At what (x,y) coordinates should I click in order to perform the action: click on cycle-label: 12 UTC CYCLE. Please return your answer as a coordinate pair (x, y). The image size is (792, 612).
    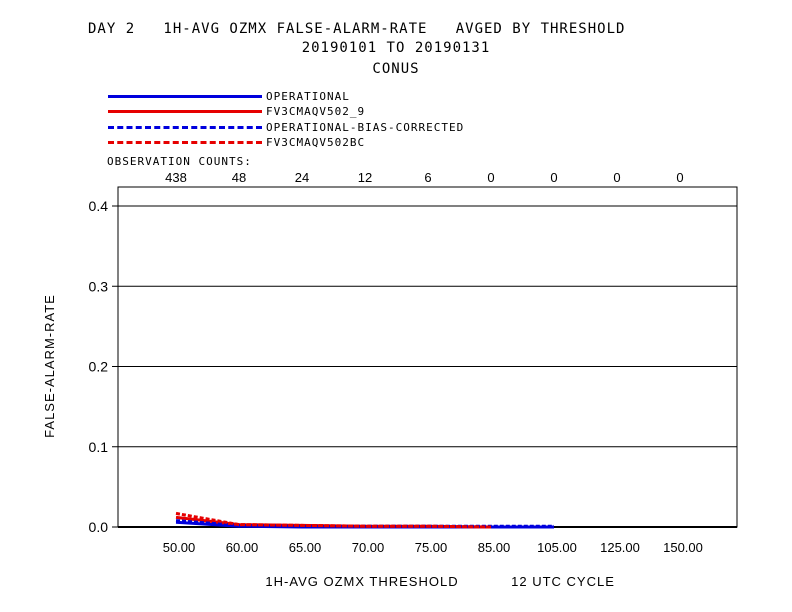
    Looking at the image, I should click on (563, 581).